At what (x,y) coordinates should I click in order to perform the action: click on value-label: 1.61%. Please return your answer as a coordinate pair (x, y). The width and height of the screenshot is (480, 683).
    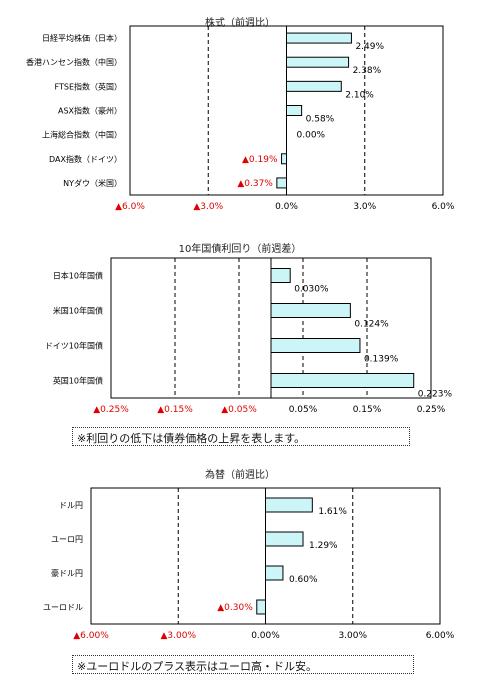
    Looking at the image, I should click on (332, 512).